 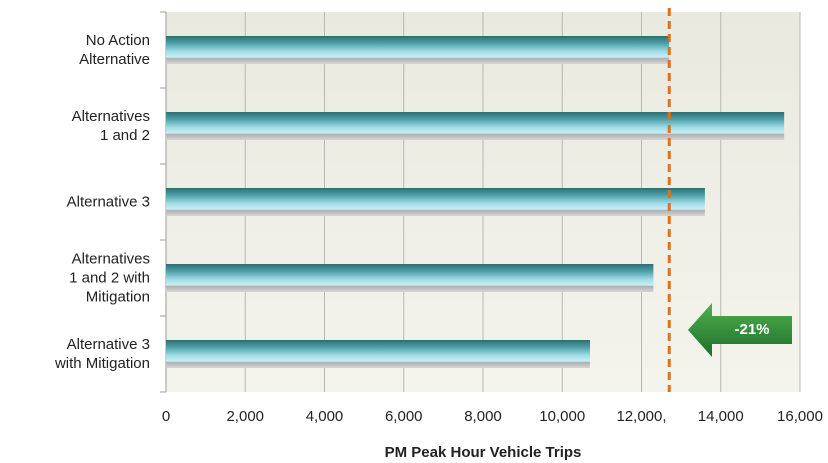 I want to click on y-tick-label: No Action Alternative, so click(x=114, y=50).